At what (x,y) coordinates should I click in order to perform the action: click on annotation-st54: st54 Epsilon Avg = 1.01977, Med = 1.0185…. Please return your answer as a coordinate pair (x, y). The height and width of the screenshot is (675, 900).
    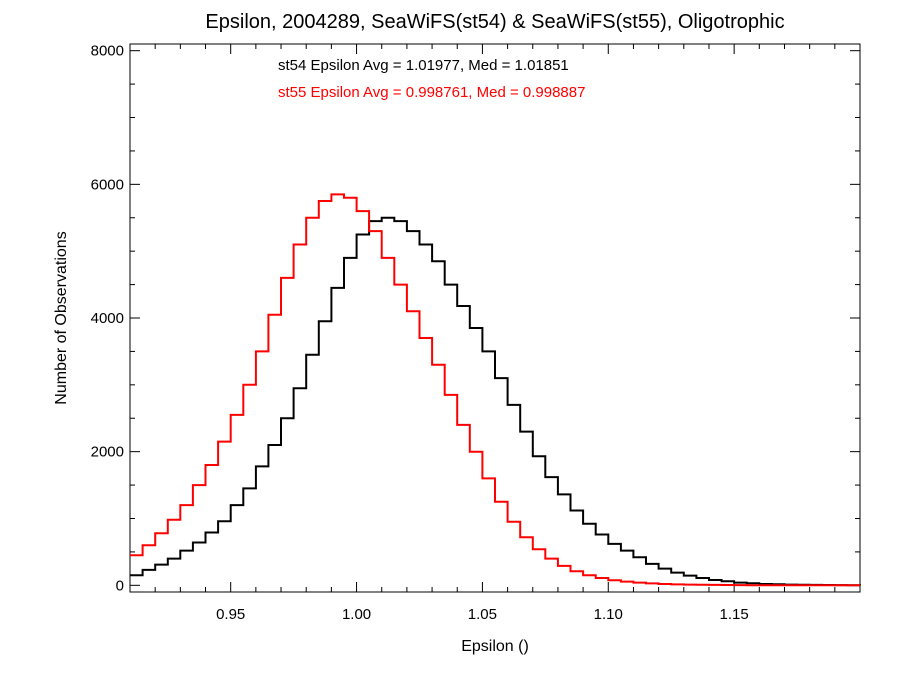
    Looking at the image, I should click on (423, 65).